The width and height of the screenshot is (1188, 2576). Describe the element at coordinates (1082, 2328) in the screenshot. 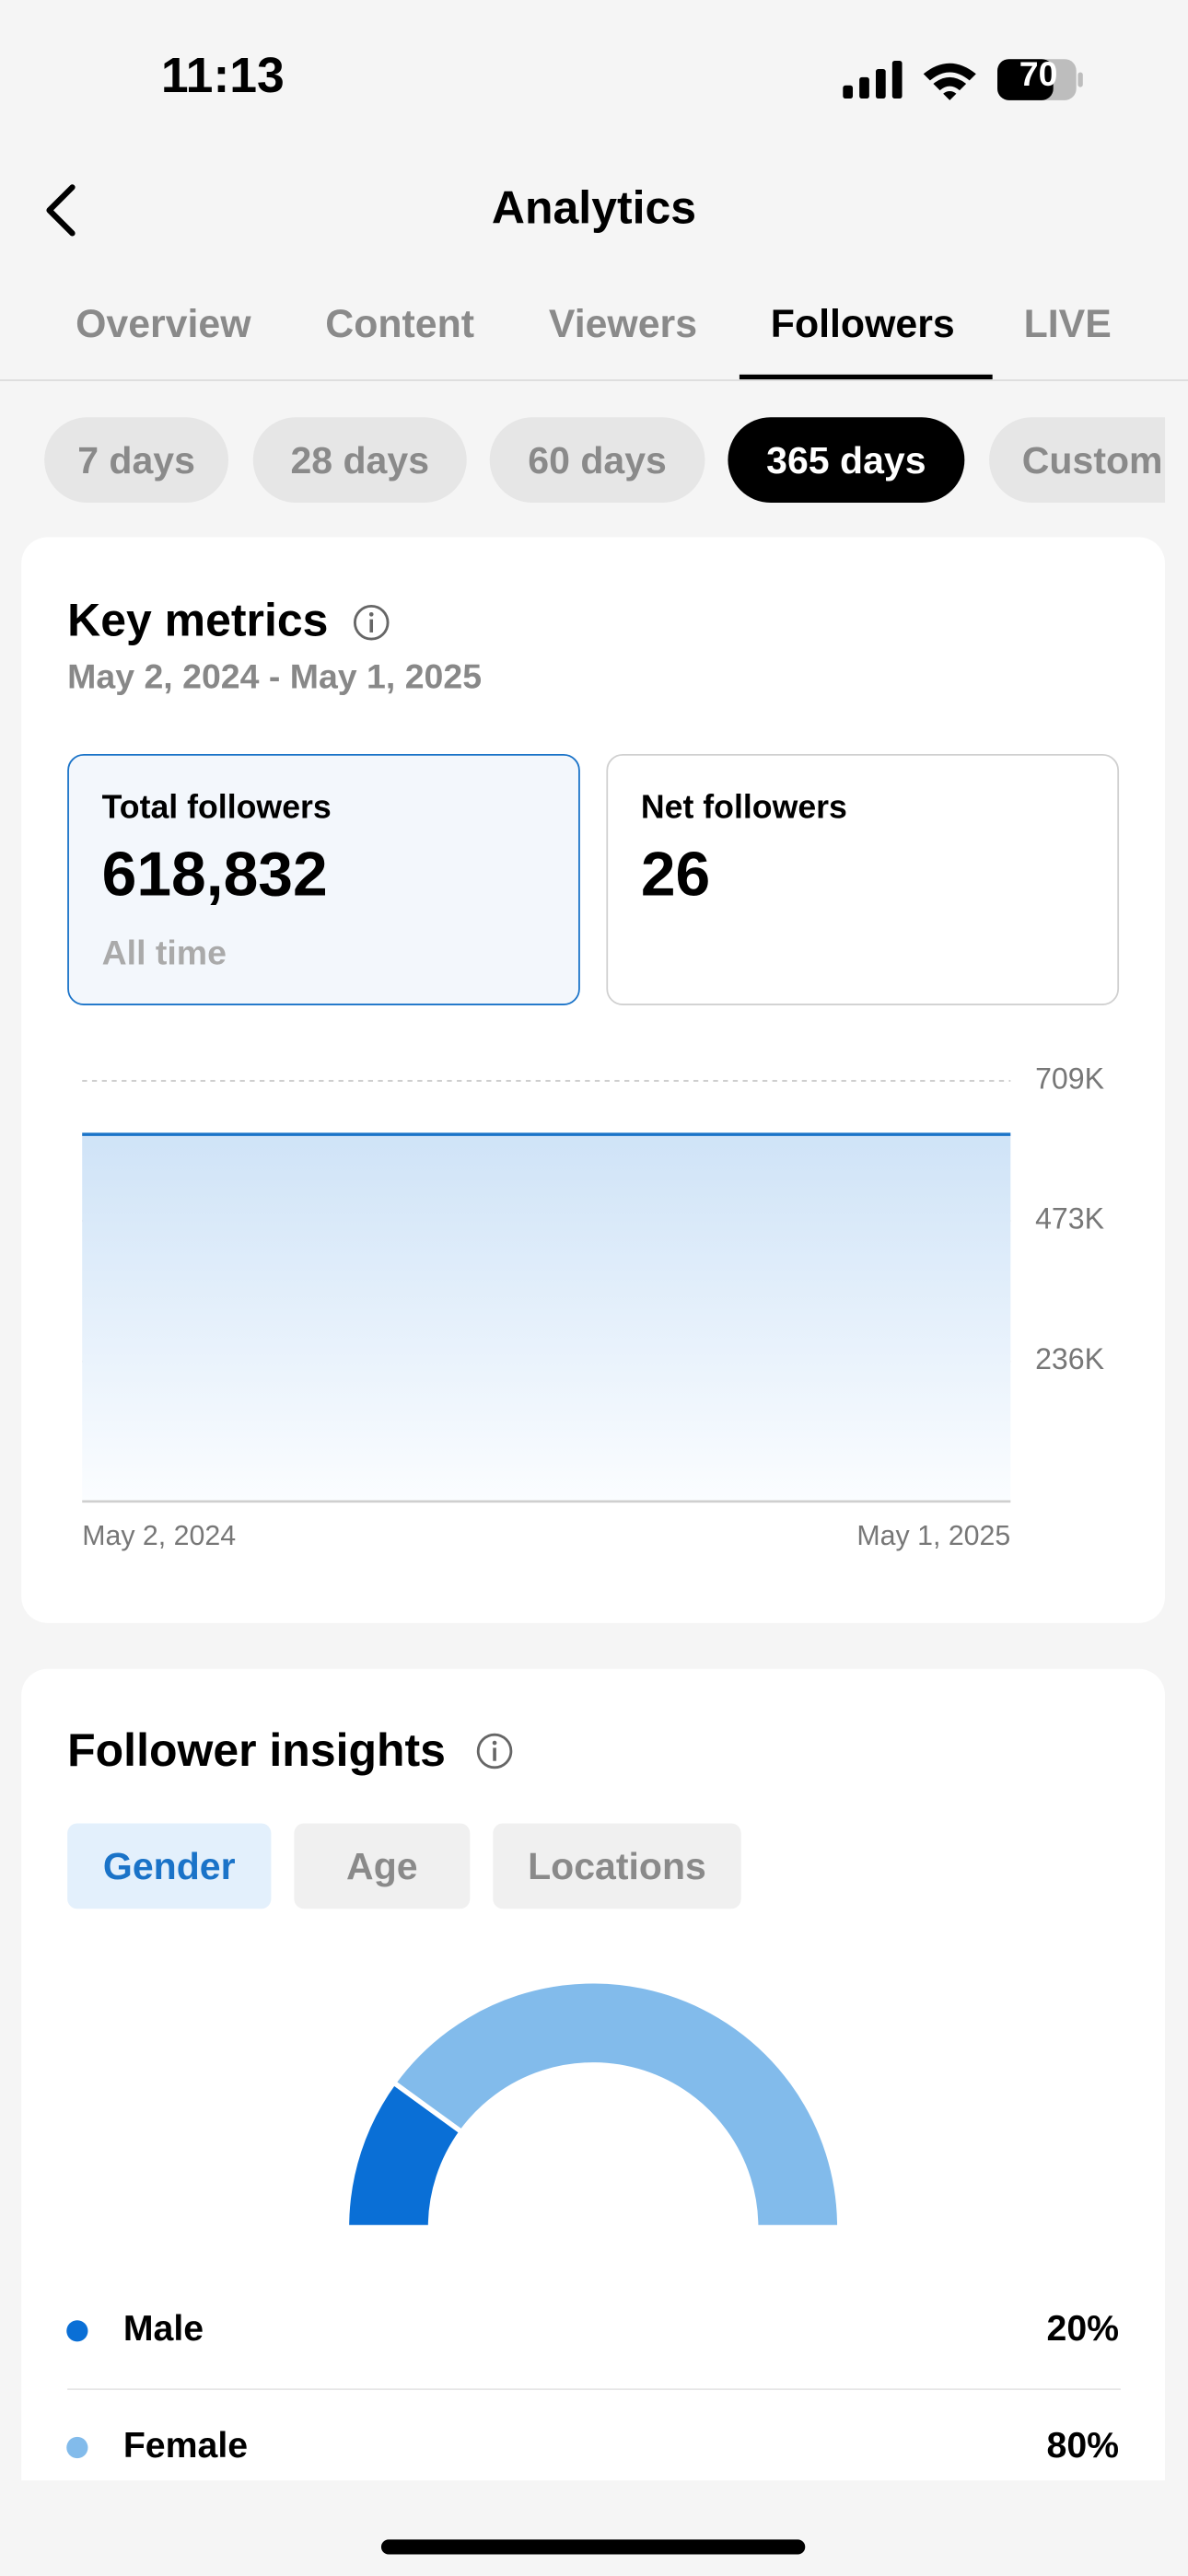

I see `value-label: 20%` at that location.